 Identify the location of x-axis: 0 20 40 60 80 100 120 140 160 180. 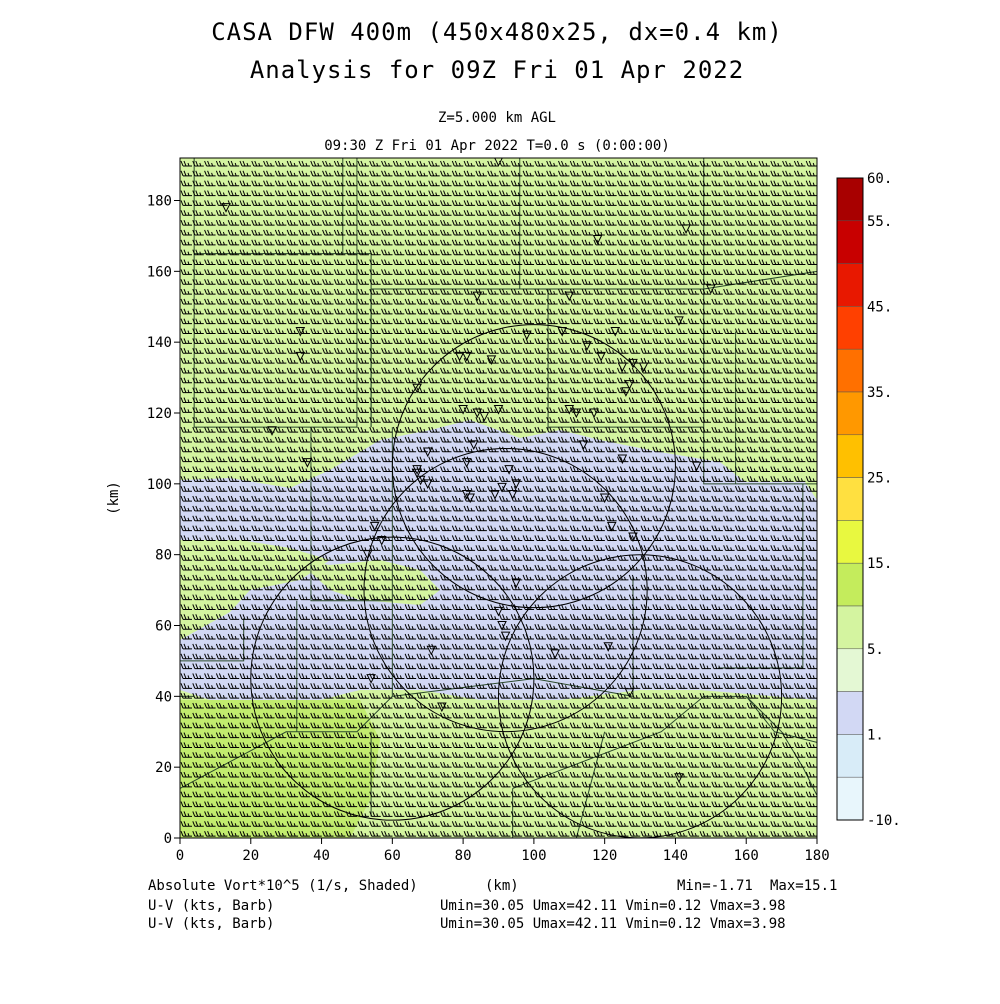
(503, 851).